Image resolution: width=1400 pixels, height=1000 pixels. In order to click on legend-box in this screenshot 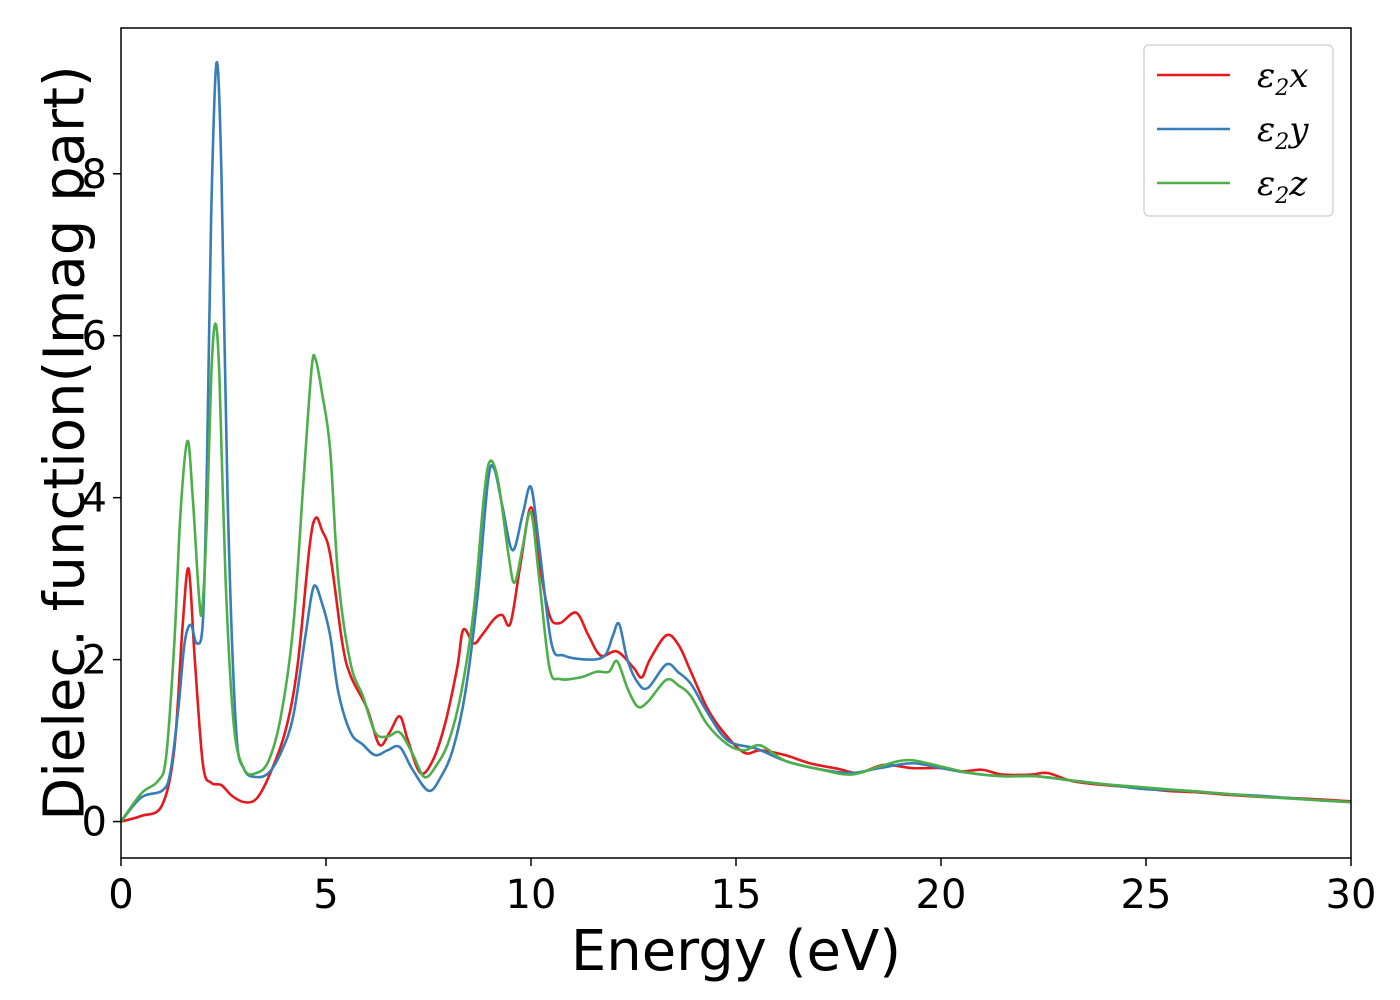, I will do `click(1238, 130)`.